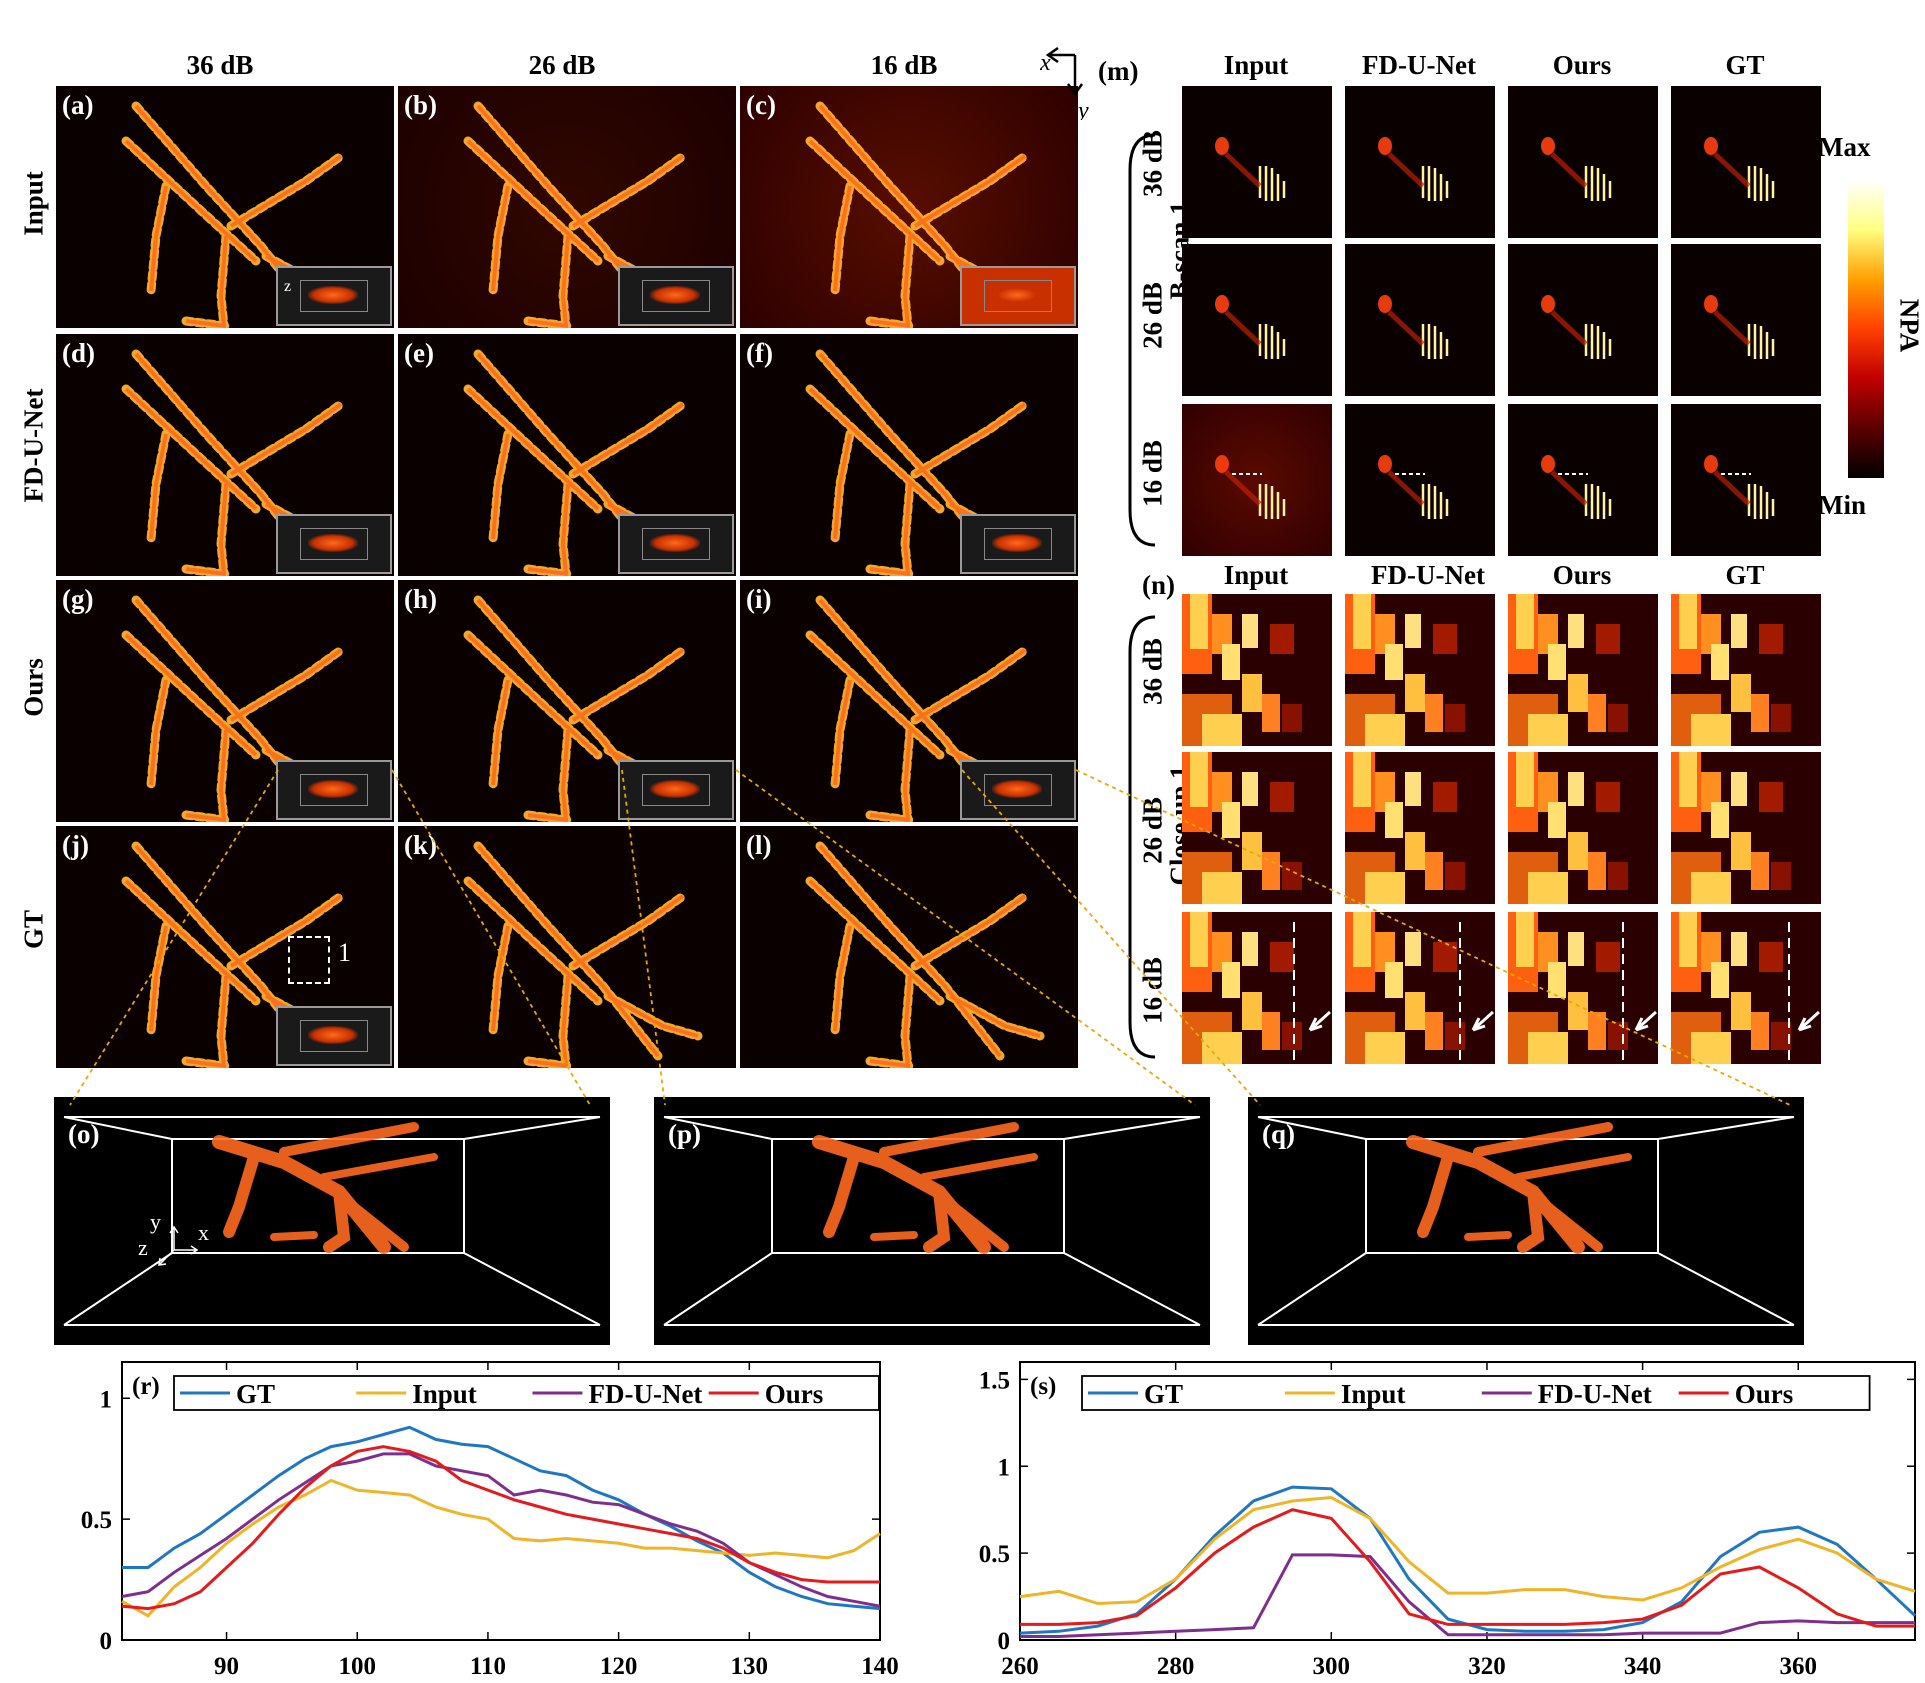  Describe the element at coordinates (146, 1386) in the screenshot. I see `chart-tag: (r)` at that location.